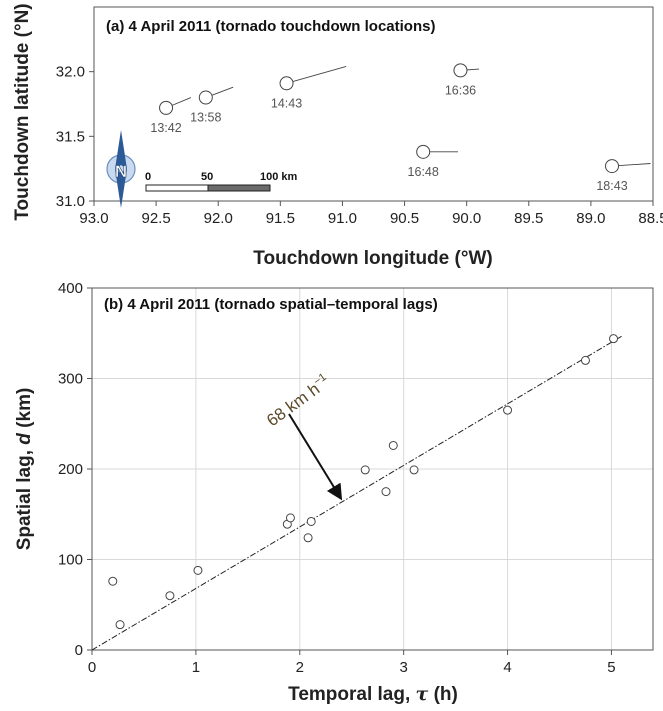  Describe the element at coordinates (404, 218) in the screenshot. I see `panel-a-x-tick-label: 90.5` at that location.